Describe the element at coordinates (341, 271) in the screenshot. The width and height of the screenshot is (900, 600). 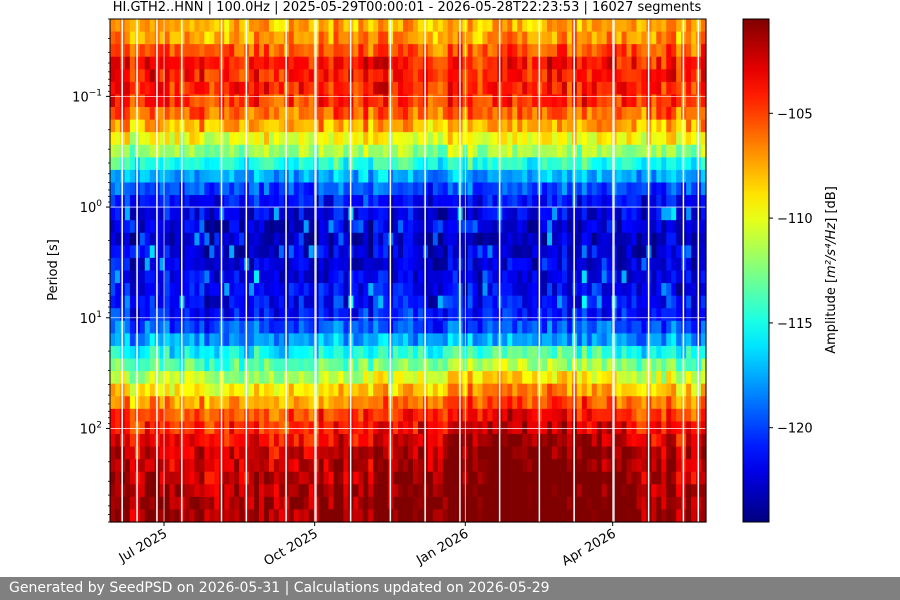
I see `heatmap-column` at that location.